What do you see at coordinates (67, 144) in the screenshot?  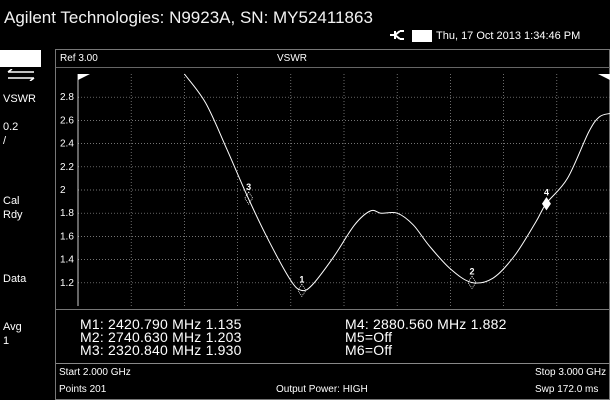 I see `y-tick-label: 2.4` at bounding box center [67, 144].